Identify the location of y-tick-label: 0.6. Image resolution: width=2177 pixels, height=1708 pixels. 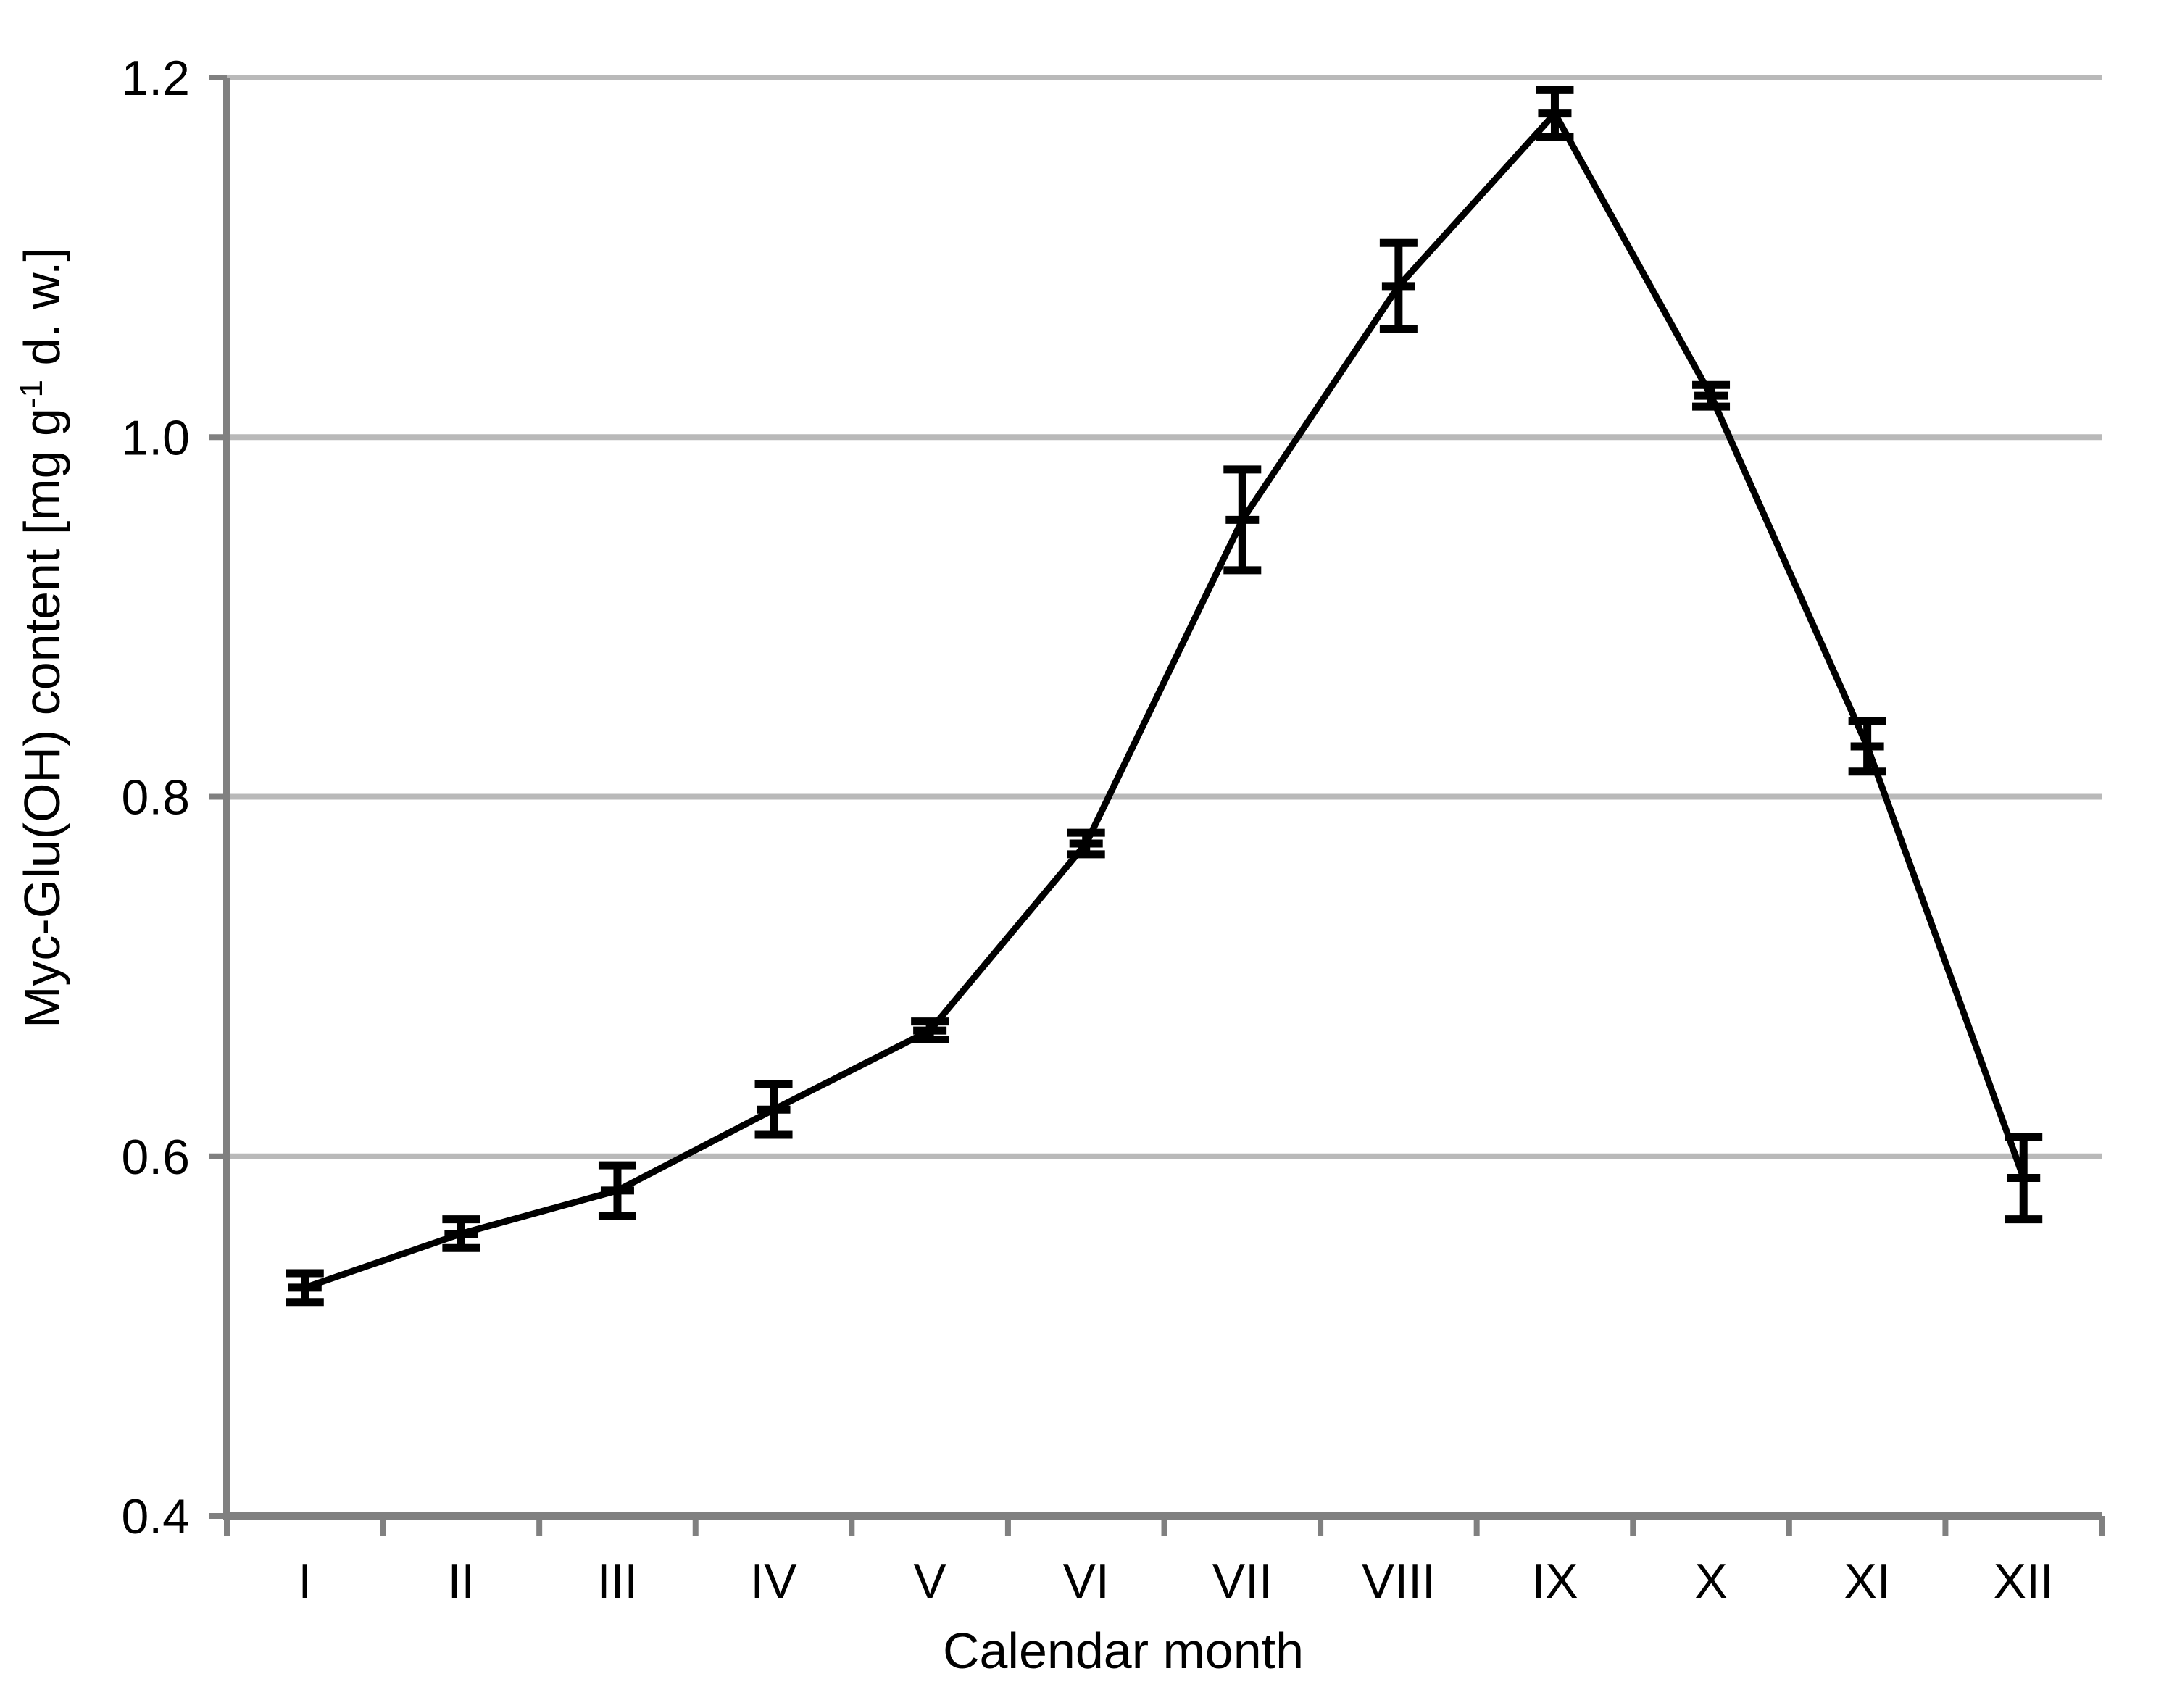
(155, 1157).